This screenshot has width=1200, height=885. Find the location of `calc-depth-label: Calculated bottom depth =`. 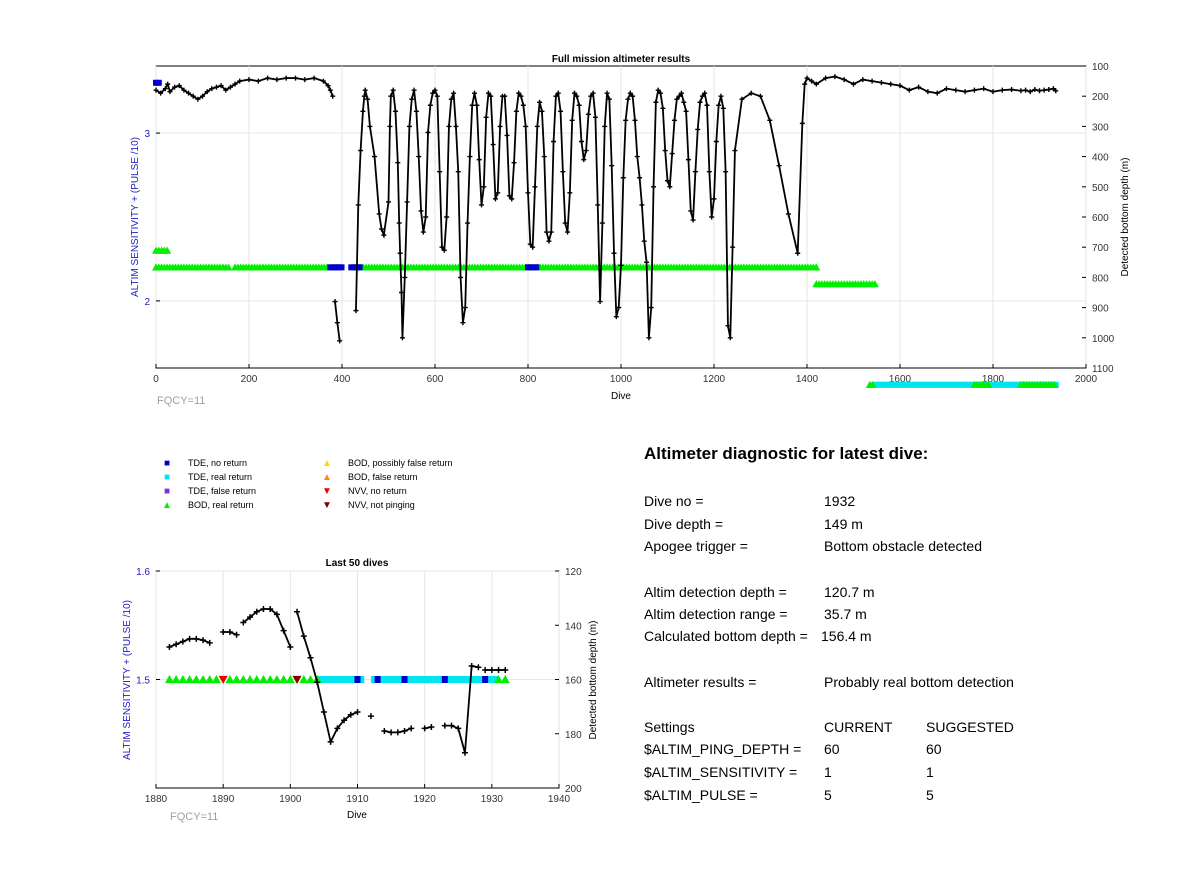

calc-depth-label: Calculated bottom depth = is located at coordinates (726, 636).